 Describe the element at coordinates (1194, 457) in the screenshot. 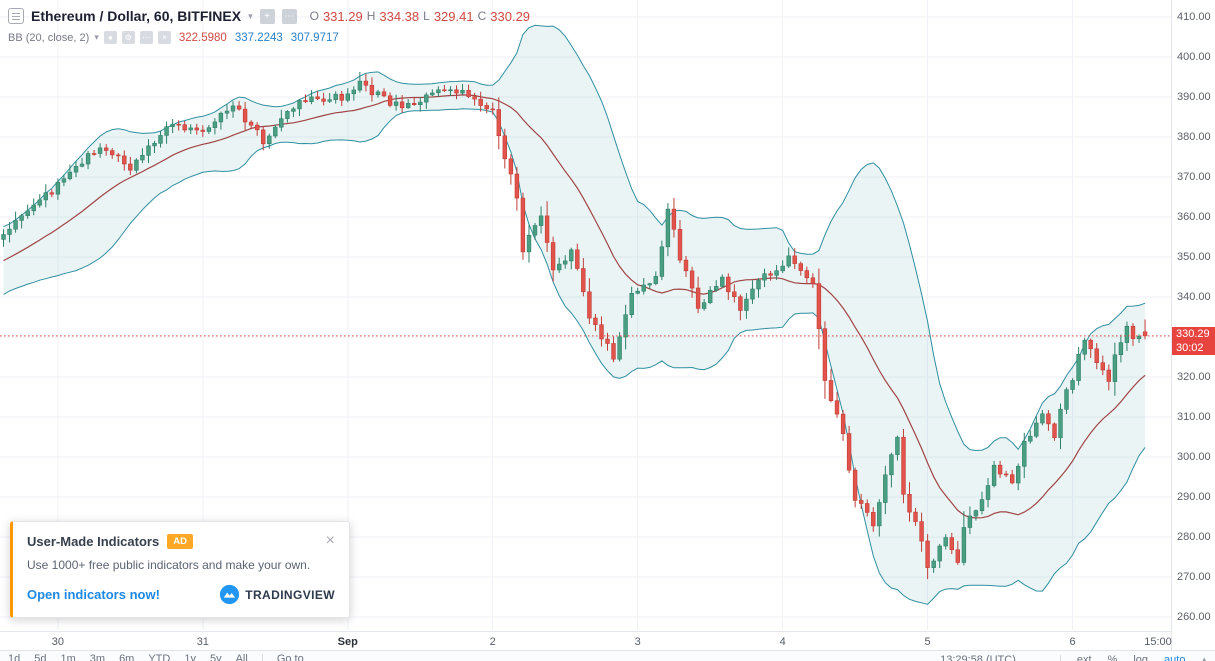

I see `price-axis-label: 300.00` at that location.